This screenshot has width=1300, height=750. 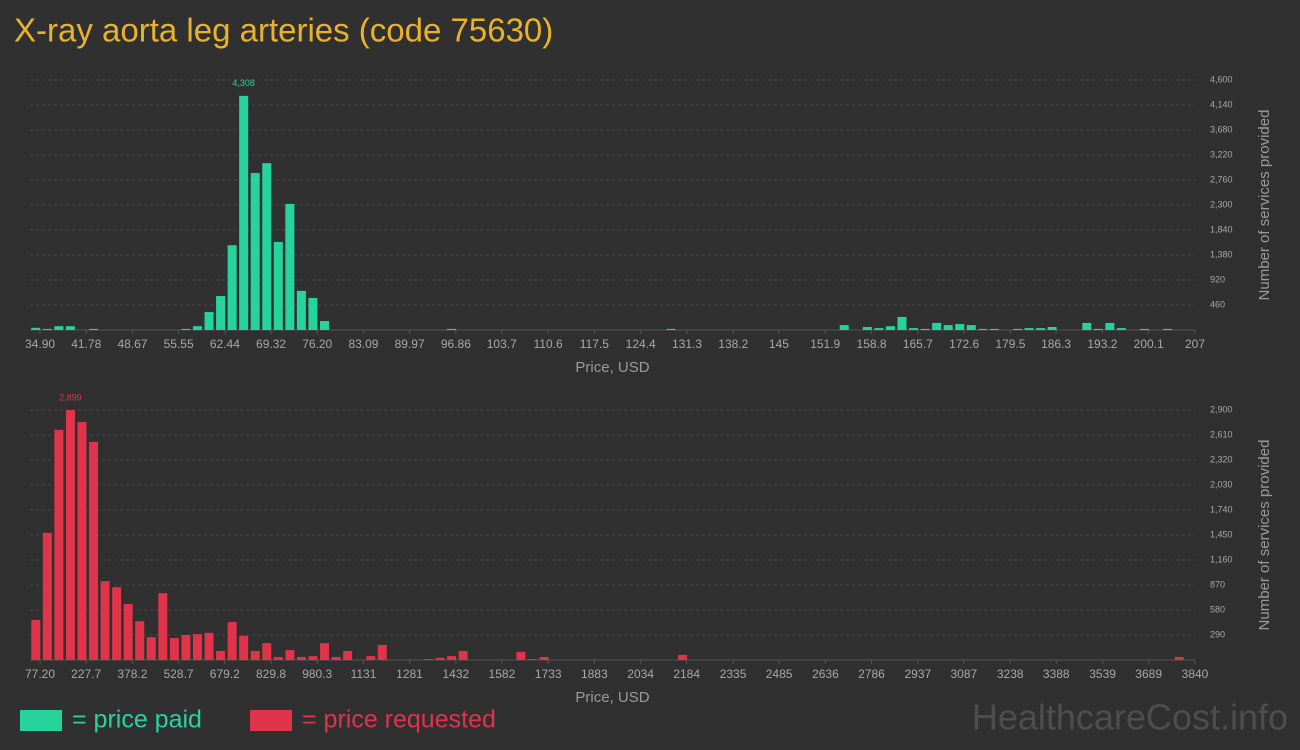 I want to click on x-tick-label: 679.2, so click(x=225, y=674).